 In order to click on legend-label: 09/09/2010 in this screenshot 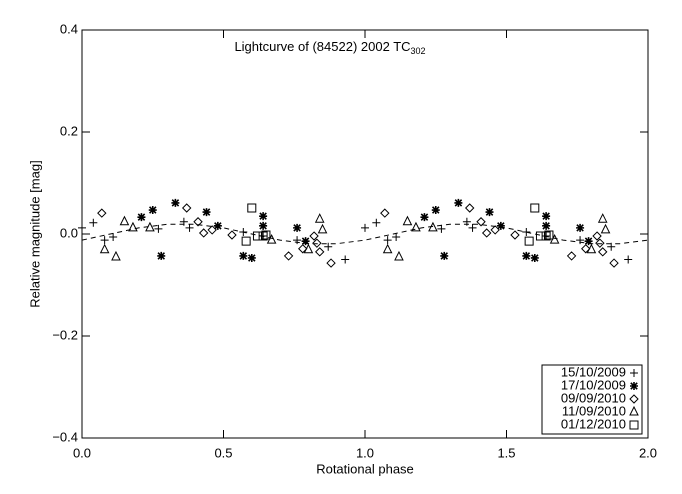, I will do `click(593, 397)`.